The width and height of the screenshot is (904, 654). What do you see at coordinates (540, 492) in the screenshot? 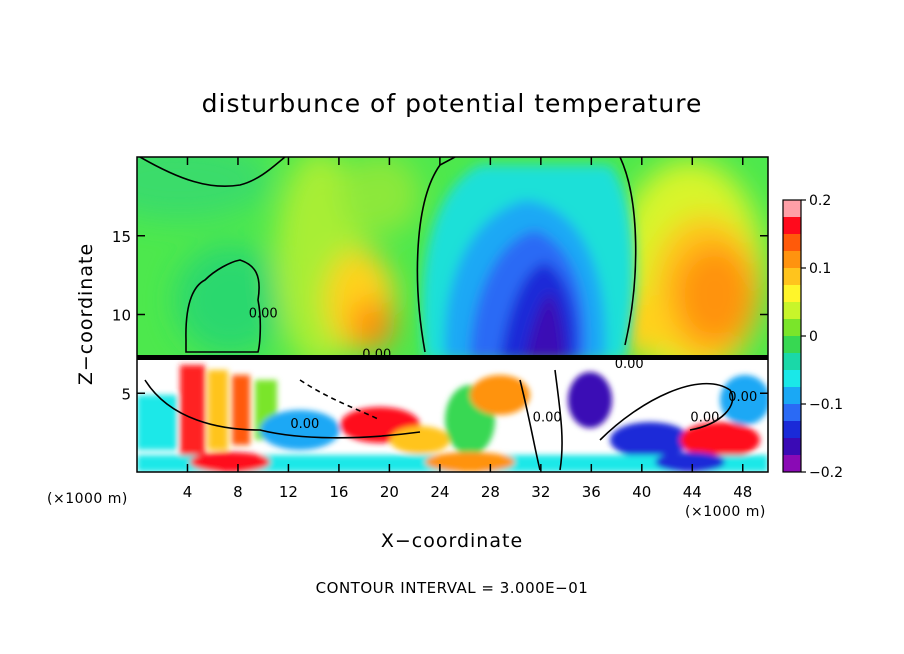
I see `x-tick-label: 32` at bounding box center [540, 492].